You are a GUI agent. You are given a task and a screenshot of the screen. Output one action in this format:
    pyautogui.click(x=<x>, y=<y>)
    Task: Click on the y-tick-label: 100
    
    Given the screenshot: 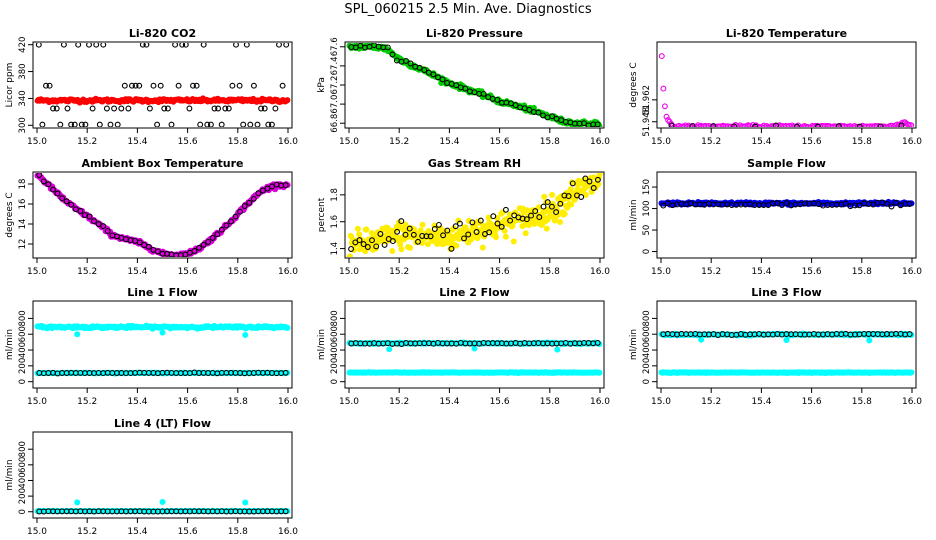 What is the action you would take?
    pyautogui.click(x=647, y=208)
    